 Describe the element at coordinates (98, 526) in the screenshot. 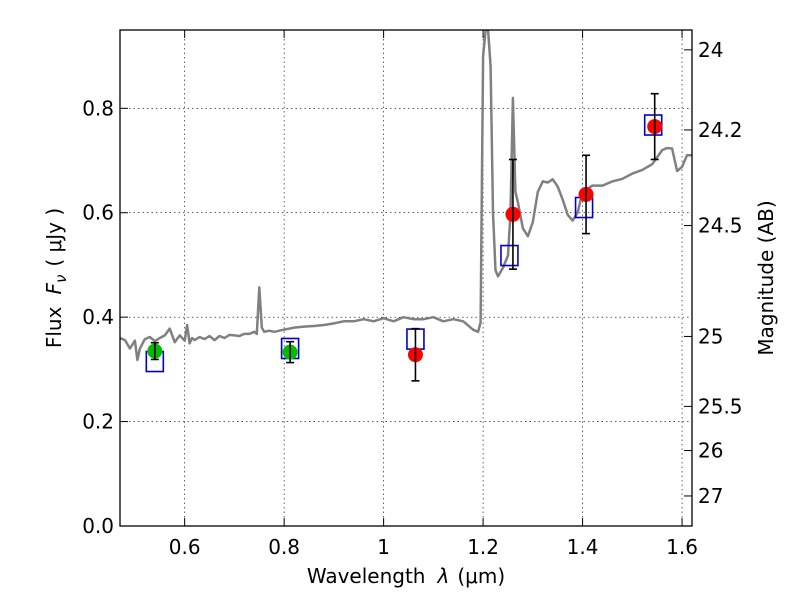

I see `y-tick-label-0: 0.0` at that location.